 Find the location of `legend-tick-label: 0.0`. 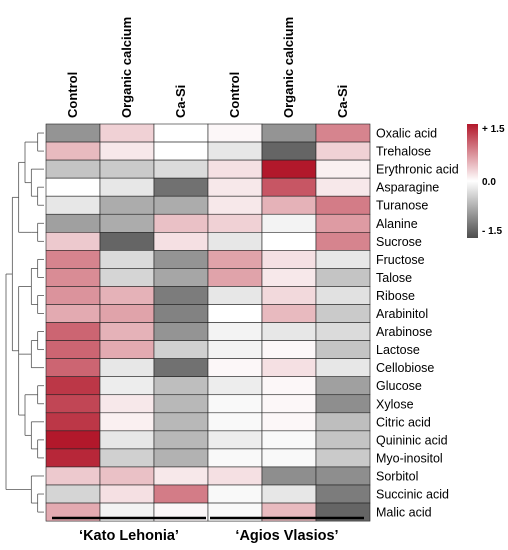

legend-tick-label: 0.0 is located at coordinates (489, 182).